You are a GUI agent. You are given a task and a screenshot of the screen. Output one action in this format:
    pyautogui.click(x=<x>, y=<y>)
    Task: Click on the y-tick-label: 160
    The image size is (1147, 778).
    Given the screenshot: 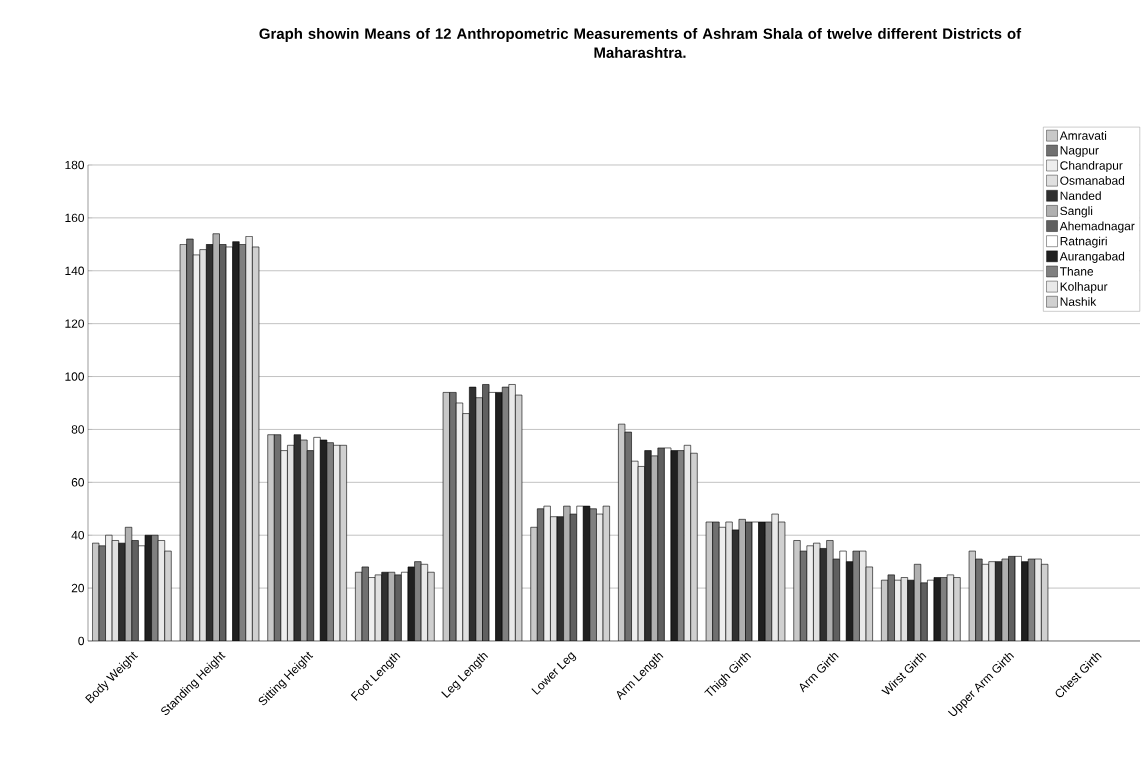 What is the action you would take?
    pyautogui.click(x=75, y=218)
    